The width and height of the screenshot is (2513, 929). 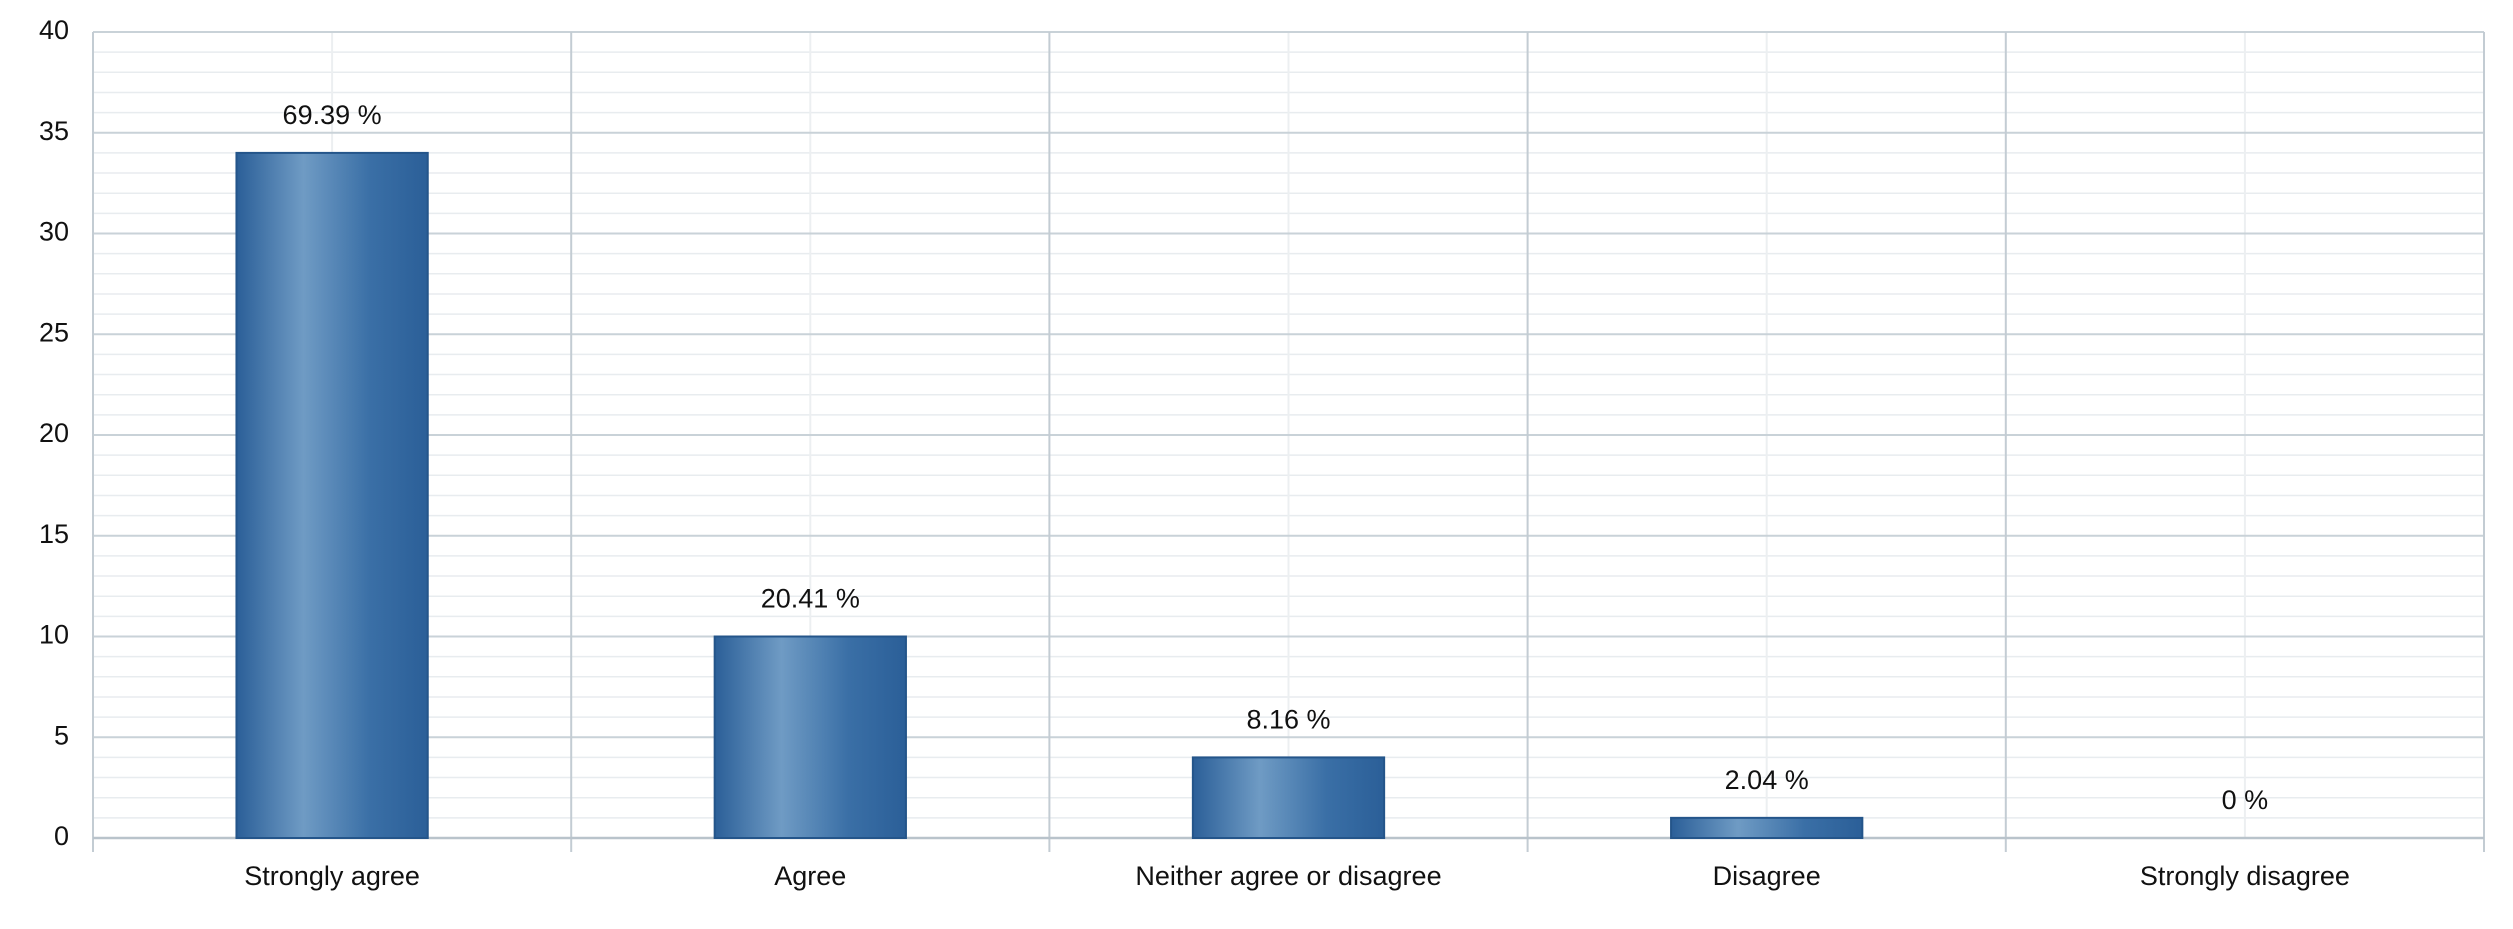 I want to click on y-tick-label: 10, so click(x=54, y=635).